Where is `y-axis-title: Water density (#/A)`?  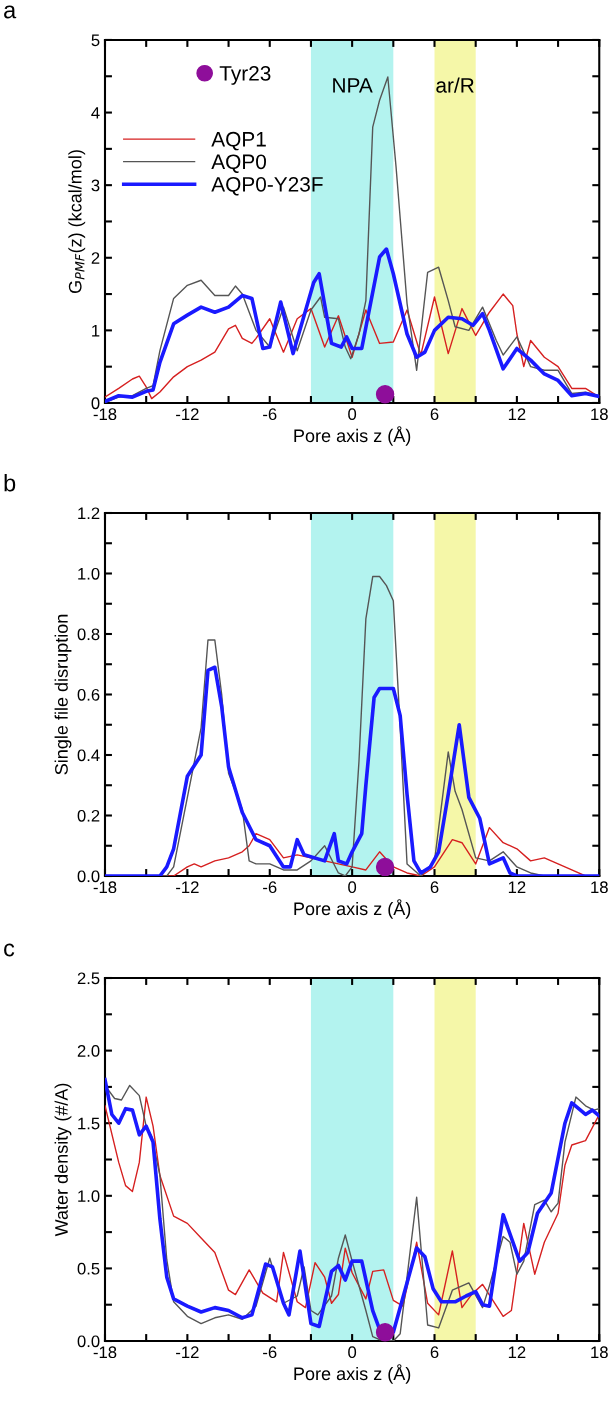 y-axis-title: Water density (#/A) is located at coordinates (63, 1160).